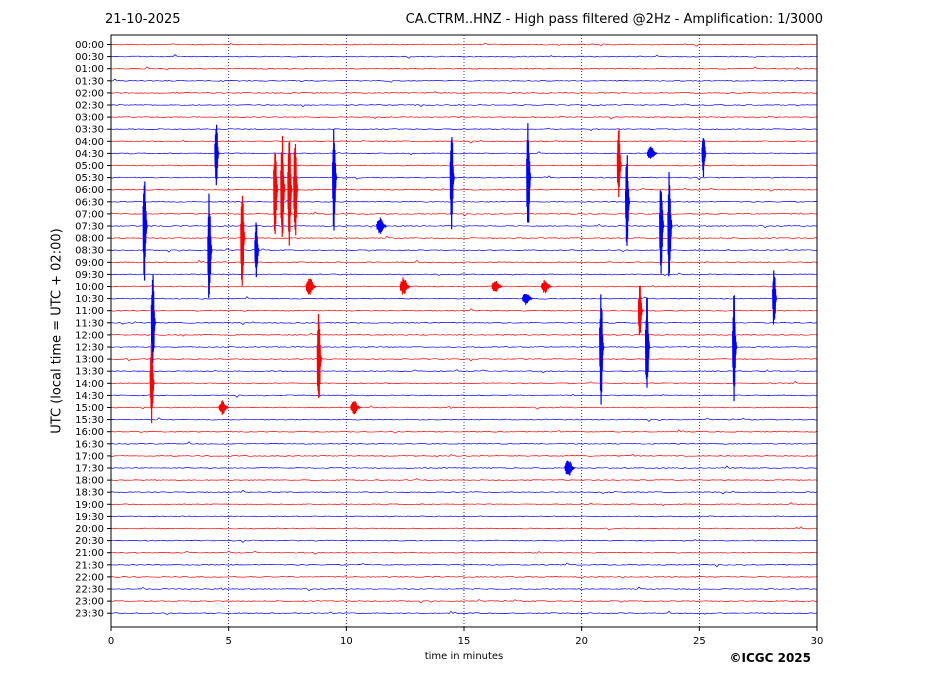  I want to click on y-tick-label: 19:30, so click(89, 517).